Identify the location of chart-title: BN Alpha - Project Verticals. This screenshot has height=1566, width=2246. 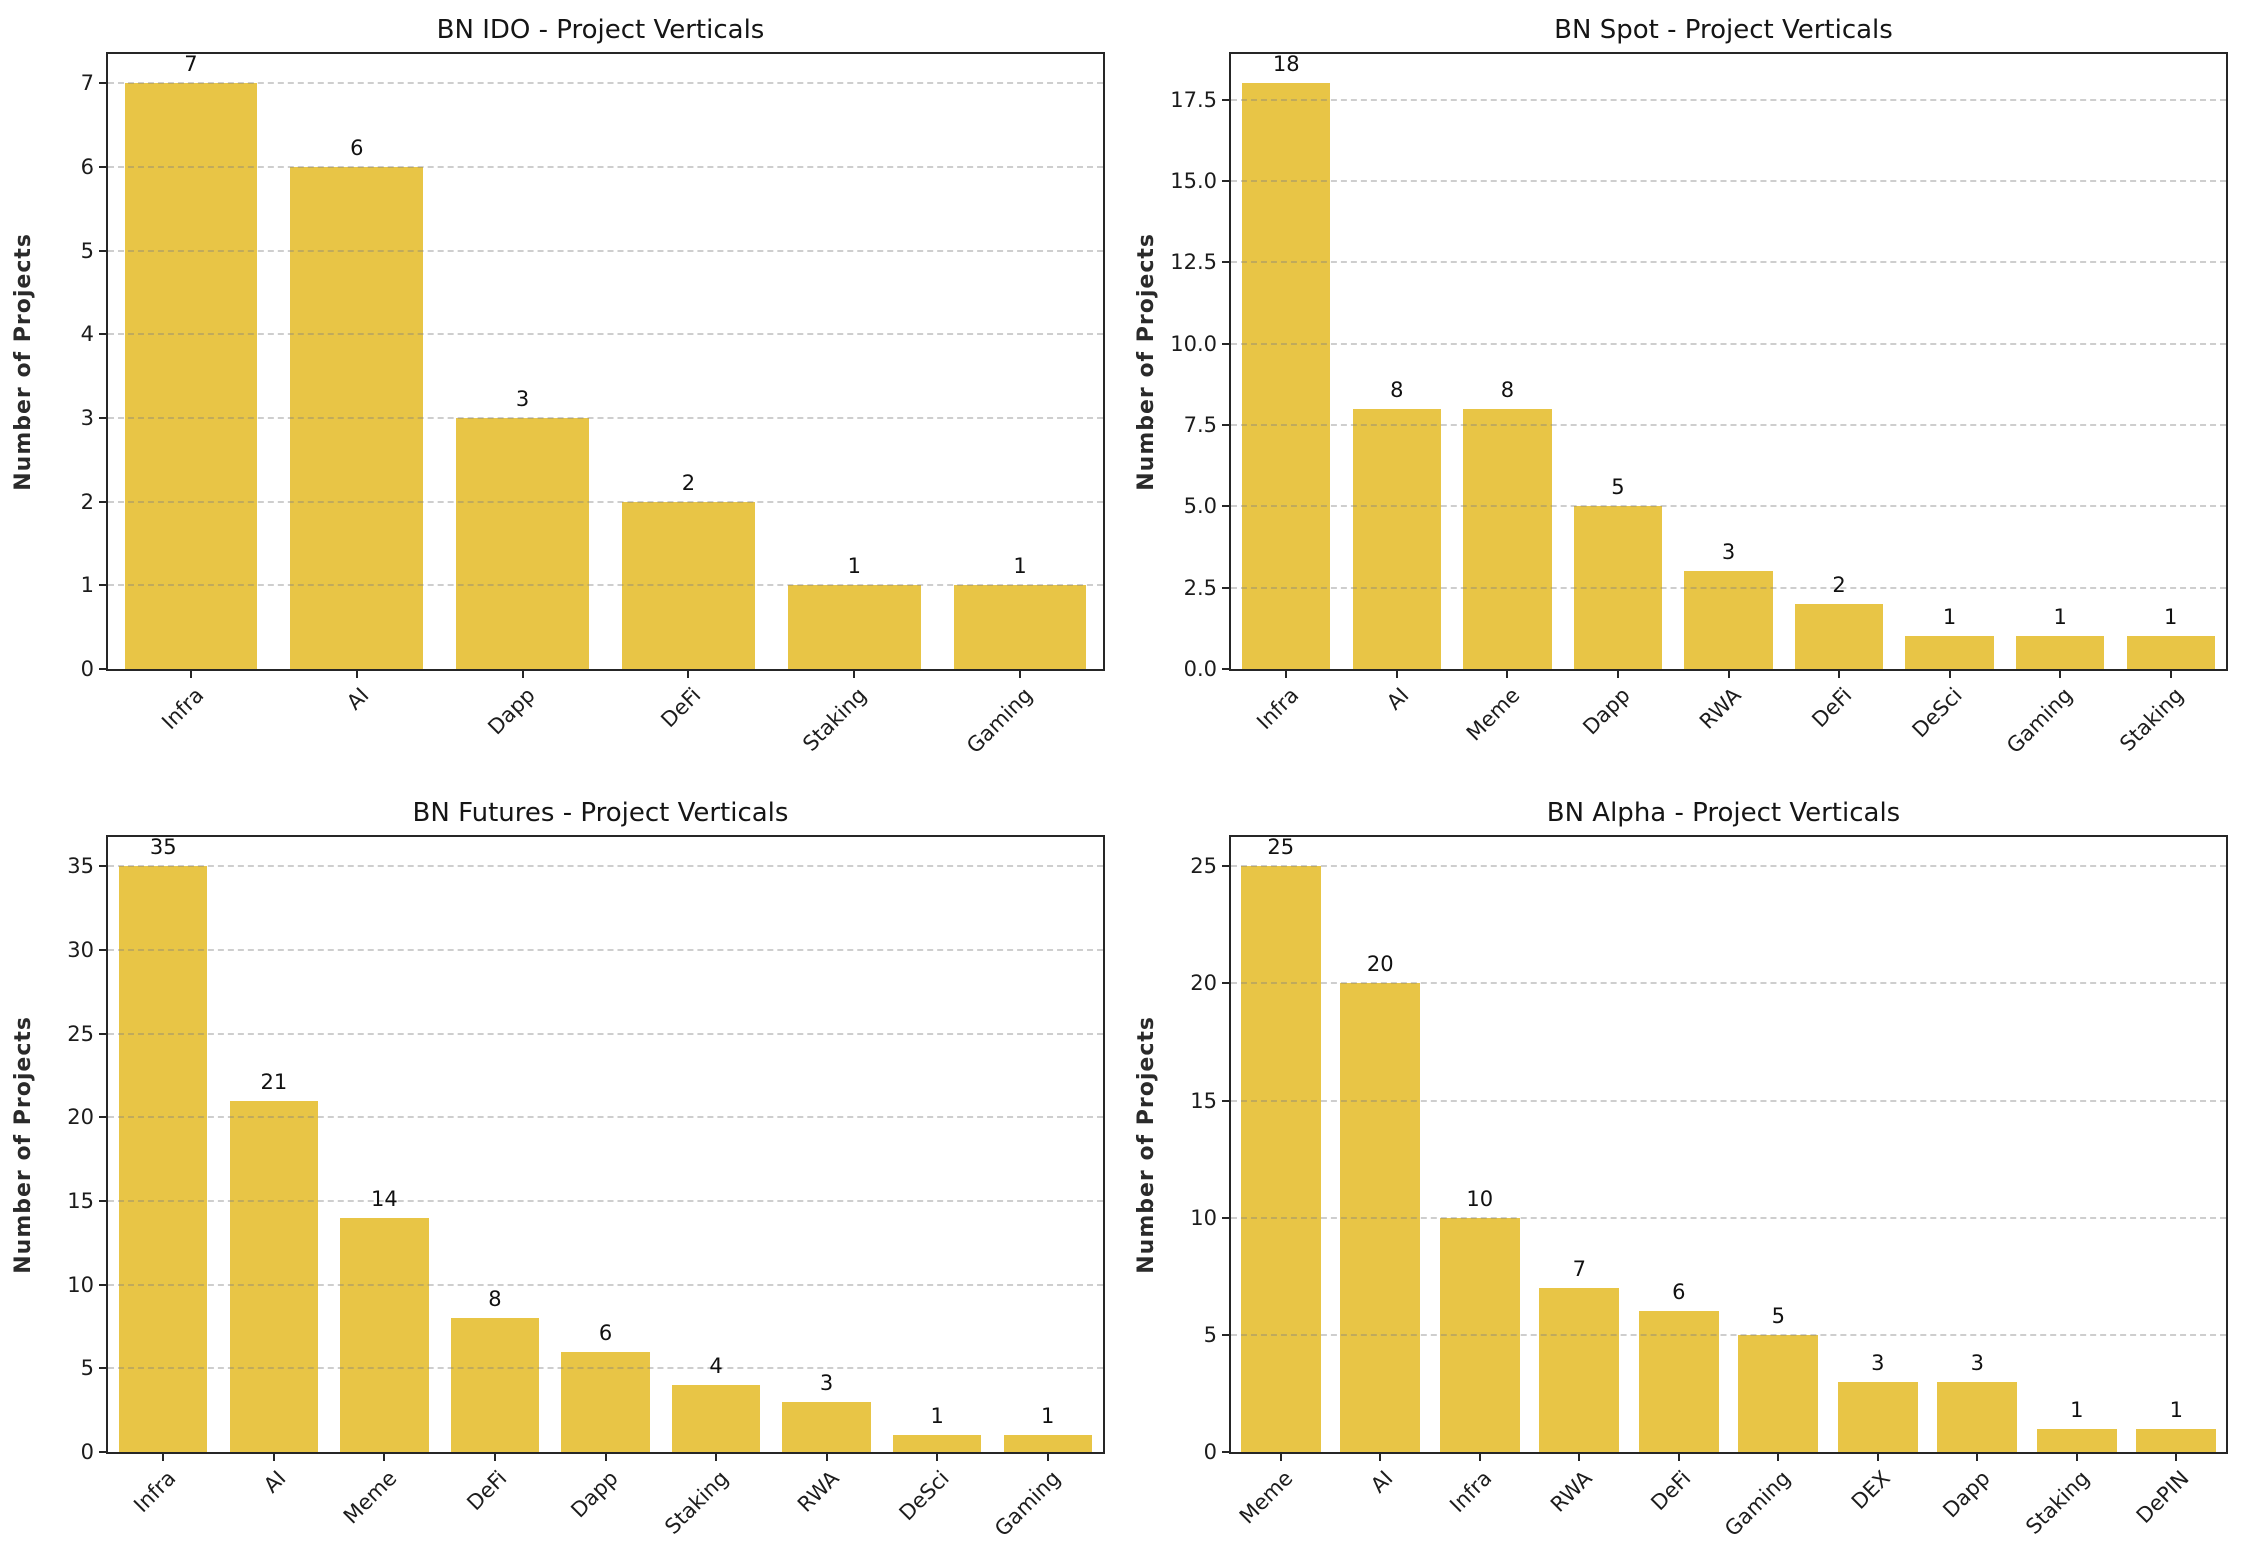
(1723, 813).